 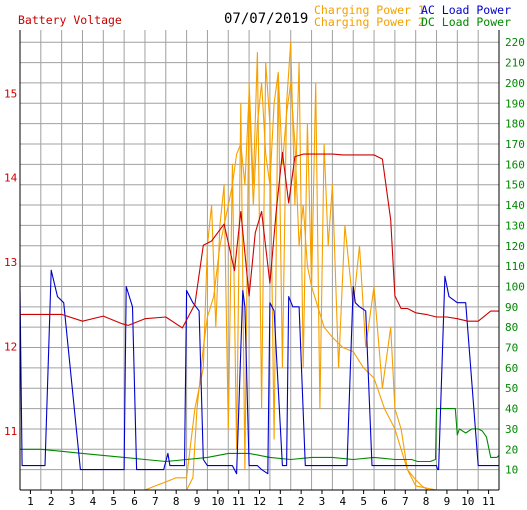 What do you see at coordinates (369, 22) in the screenshot?
I see `legend-charging-power-2: Charging Power 2` at bounding box center [369, 22].